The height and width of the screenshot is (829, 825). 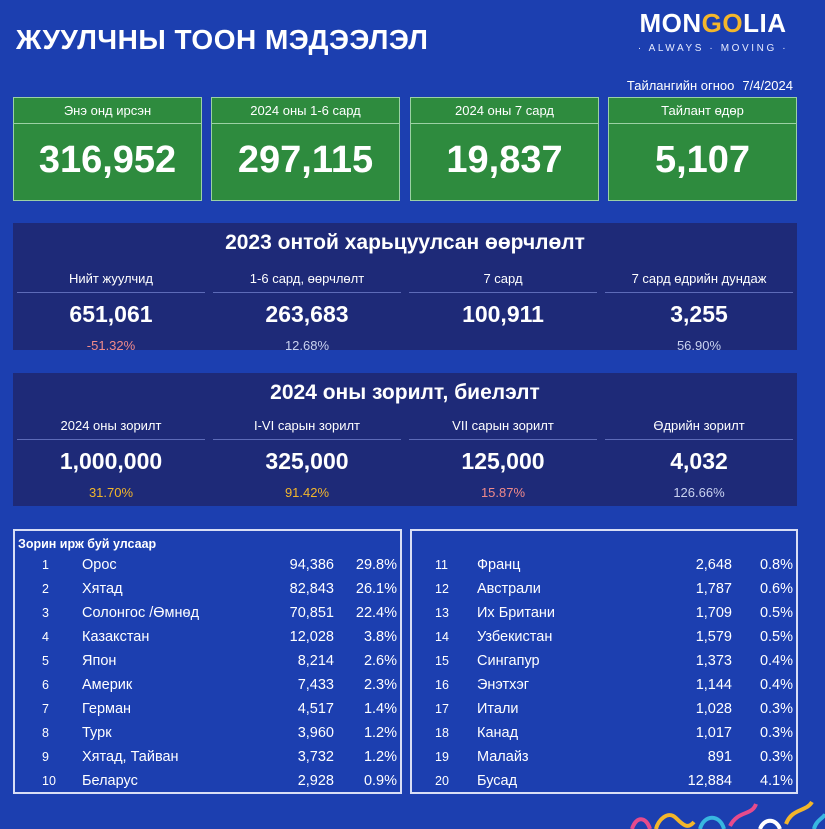 I want to click on country-name: Солонгос /Өмнөд, so click(x=141, y=613).